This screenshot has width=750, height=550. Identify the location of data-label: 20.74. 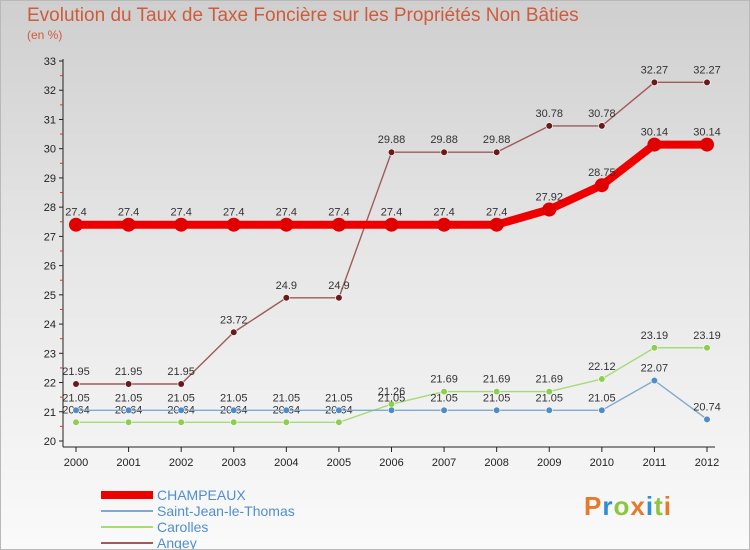
(707, 407).